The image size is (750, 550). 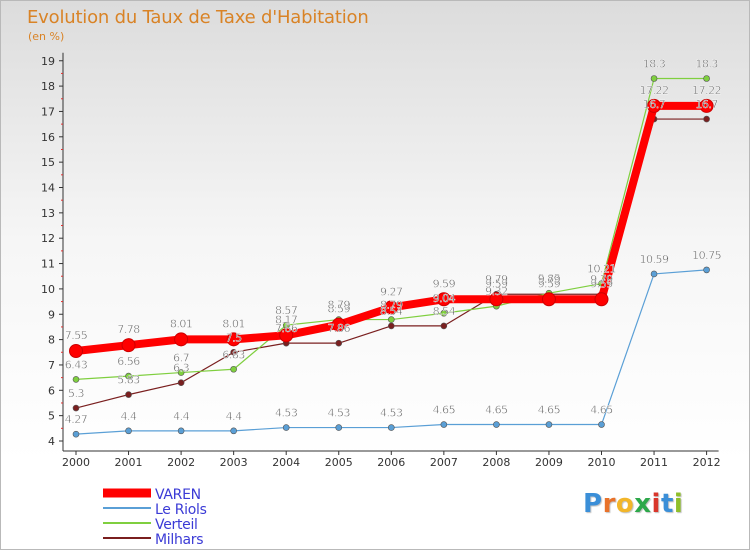 What do you see at coordinates (444, 298) in the screenshot?
I see `data-label: 9.04` at bounding box center [444, 298].